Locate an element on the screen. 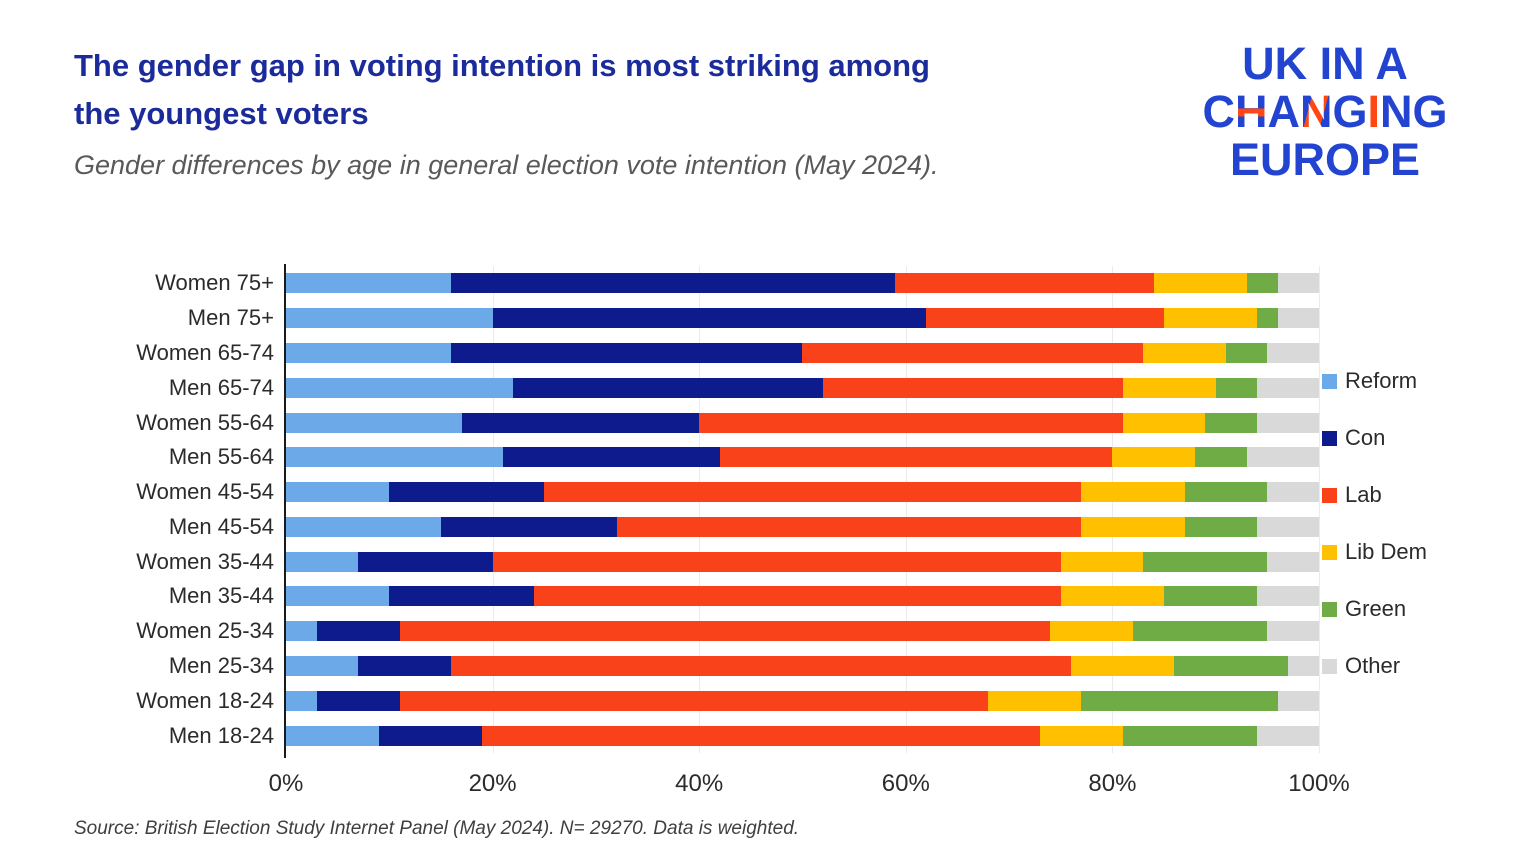 Image resolution: width=1536 pixels, height=864 pixels. category-label: Women 25-34 is located at coordinates (205, 631).